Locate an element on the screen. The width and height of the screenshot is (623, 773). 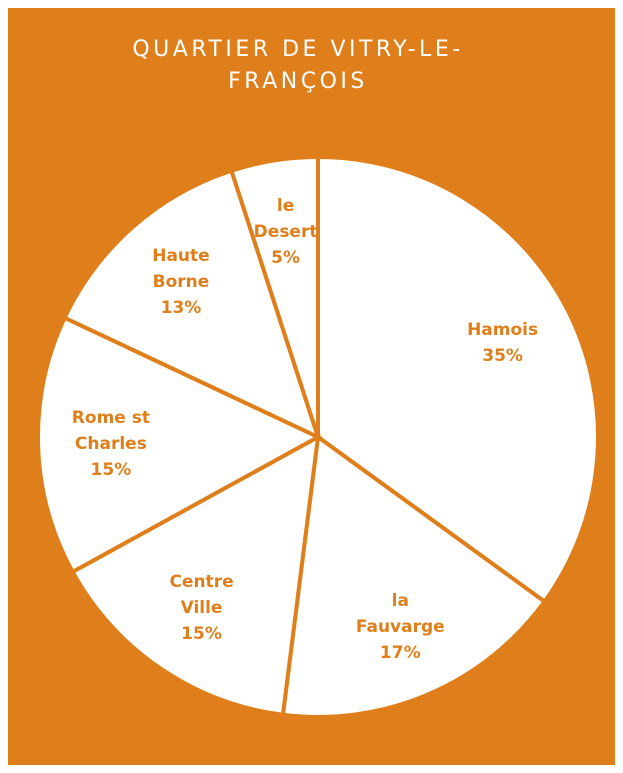
slice-label: Rome st Charles 15% is located at coordinates (111, 444).